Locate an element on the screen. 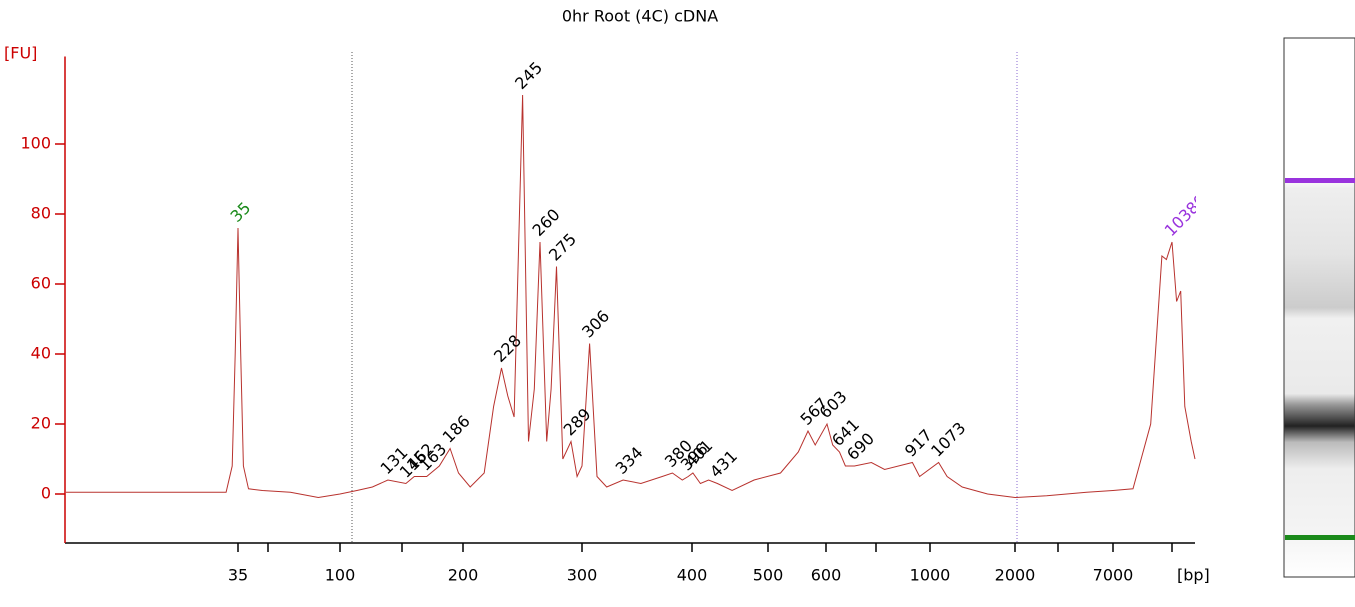 This screenshot has width=1355, height=607. lower-marker-band is located at coordinates (1320, 537).